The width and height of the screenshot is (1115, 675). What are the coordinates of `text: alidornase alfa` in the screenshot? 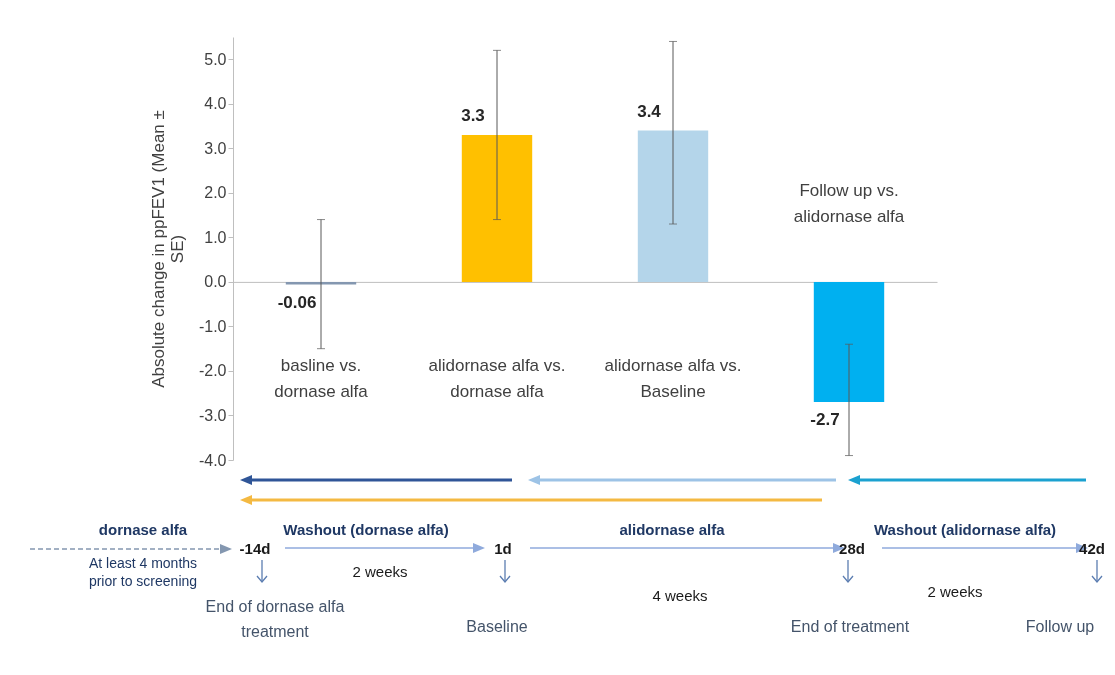 It's located at (672, 529).